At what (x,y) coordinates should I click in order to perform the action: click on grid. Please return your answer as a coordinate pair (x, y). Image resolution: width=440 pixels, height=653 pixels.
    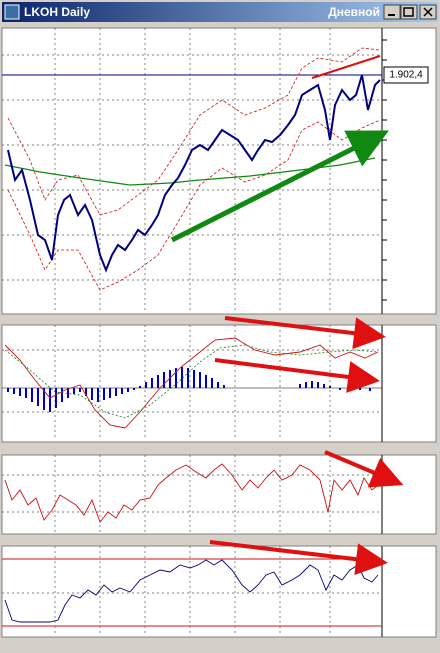
    Looking at the image, I should click on (192, 493).